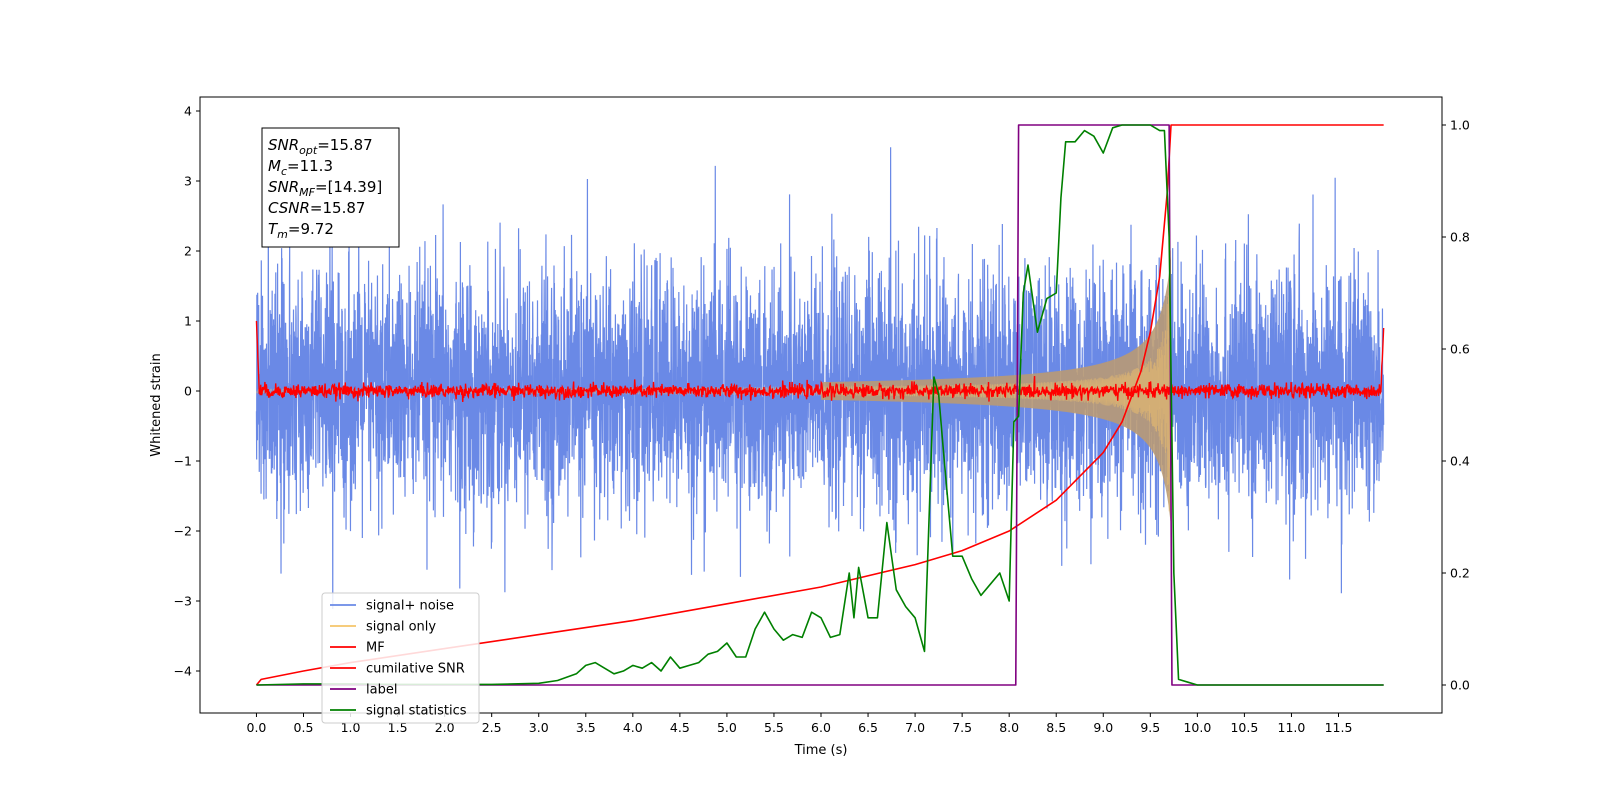 This screenshot has height=800, width=1600. I want to click on x-tick-label: 2.5, so click(492, 727).